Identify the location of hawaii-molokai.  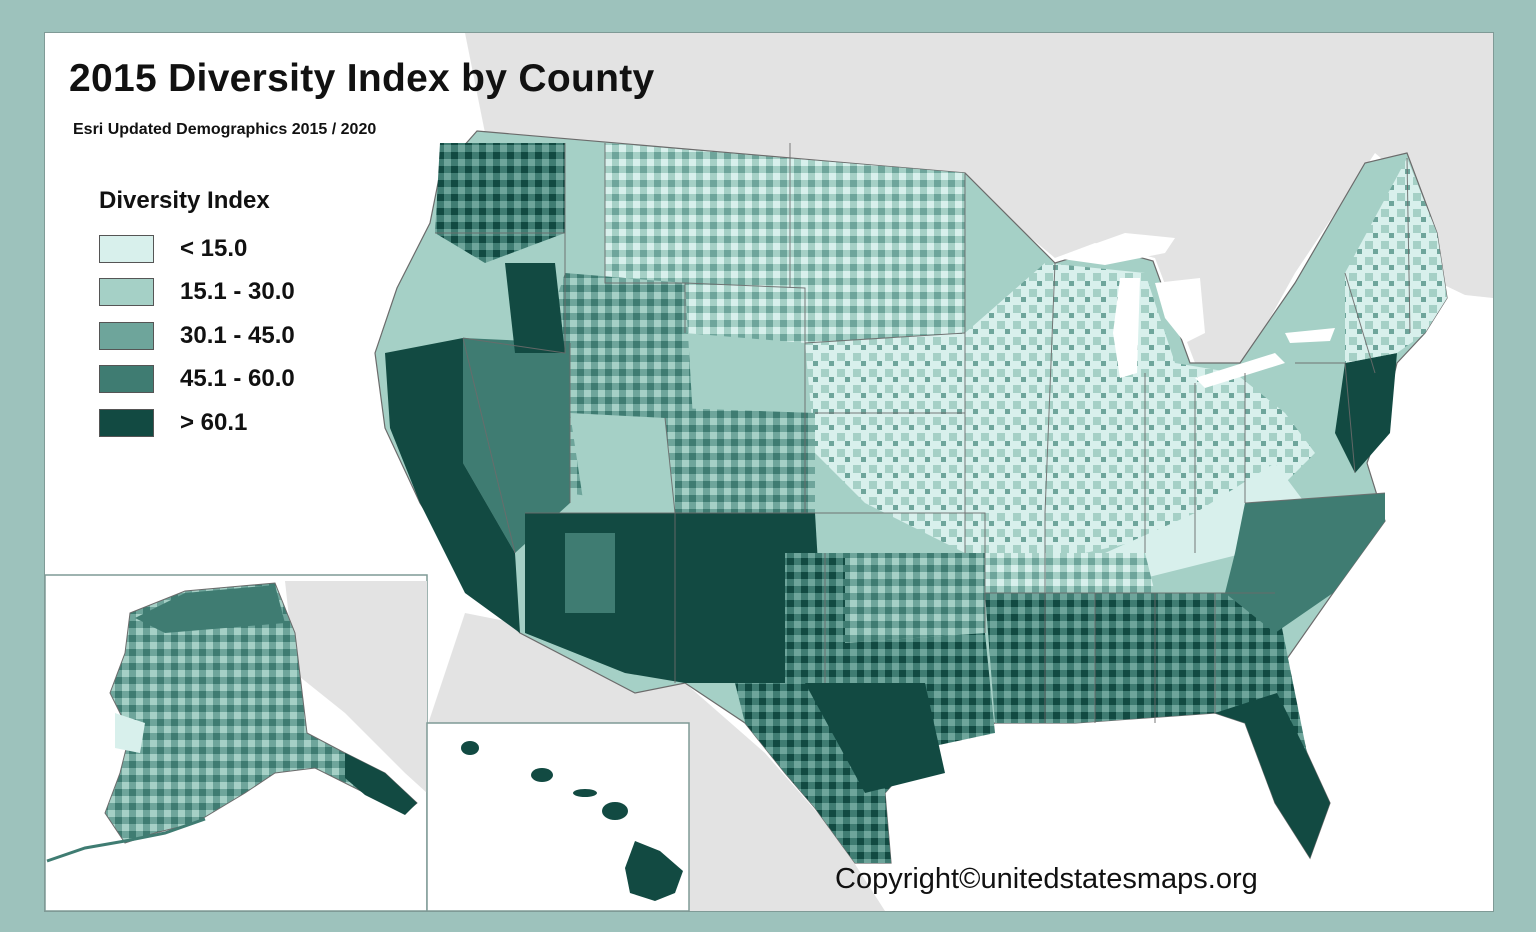
(585, 793).